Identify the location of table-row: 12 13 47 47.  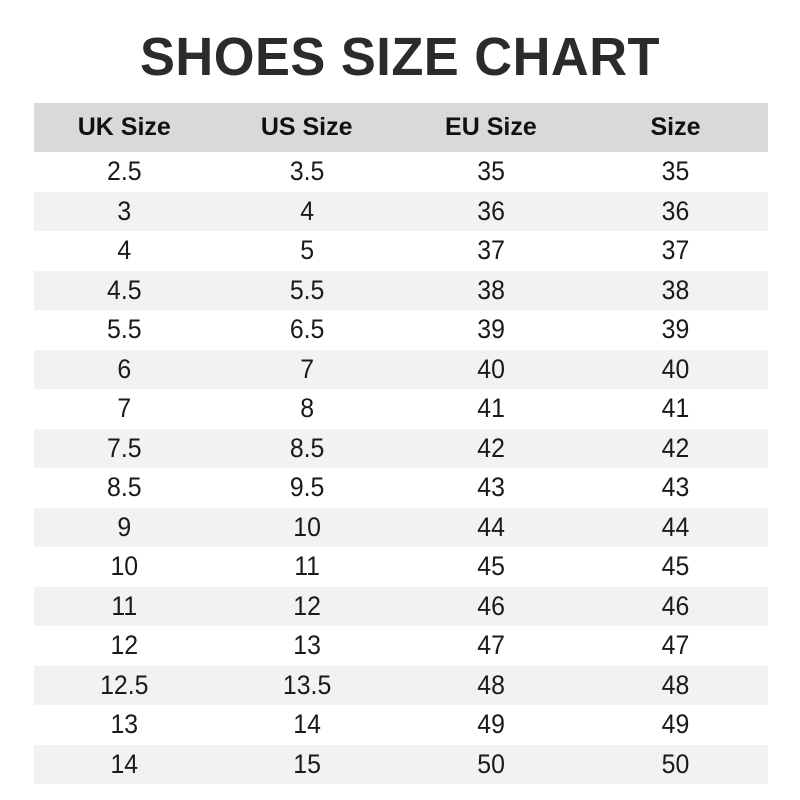
(401, 646).